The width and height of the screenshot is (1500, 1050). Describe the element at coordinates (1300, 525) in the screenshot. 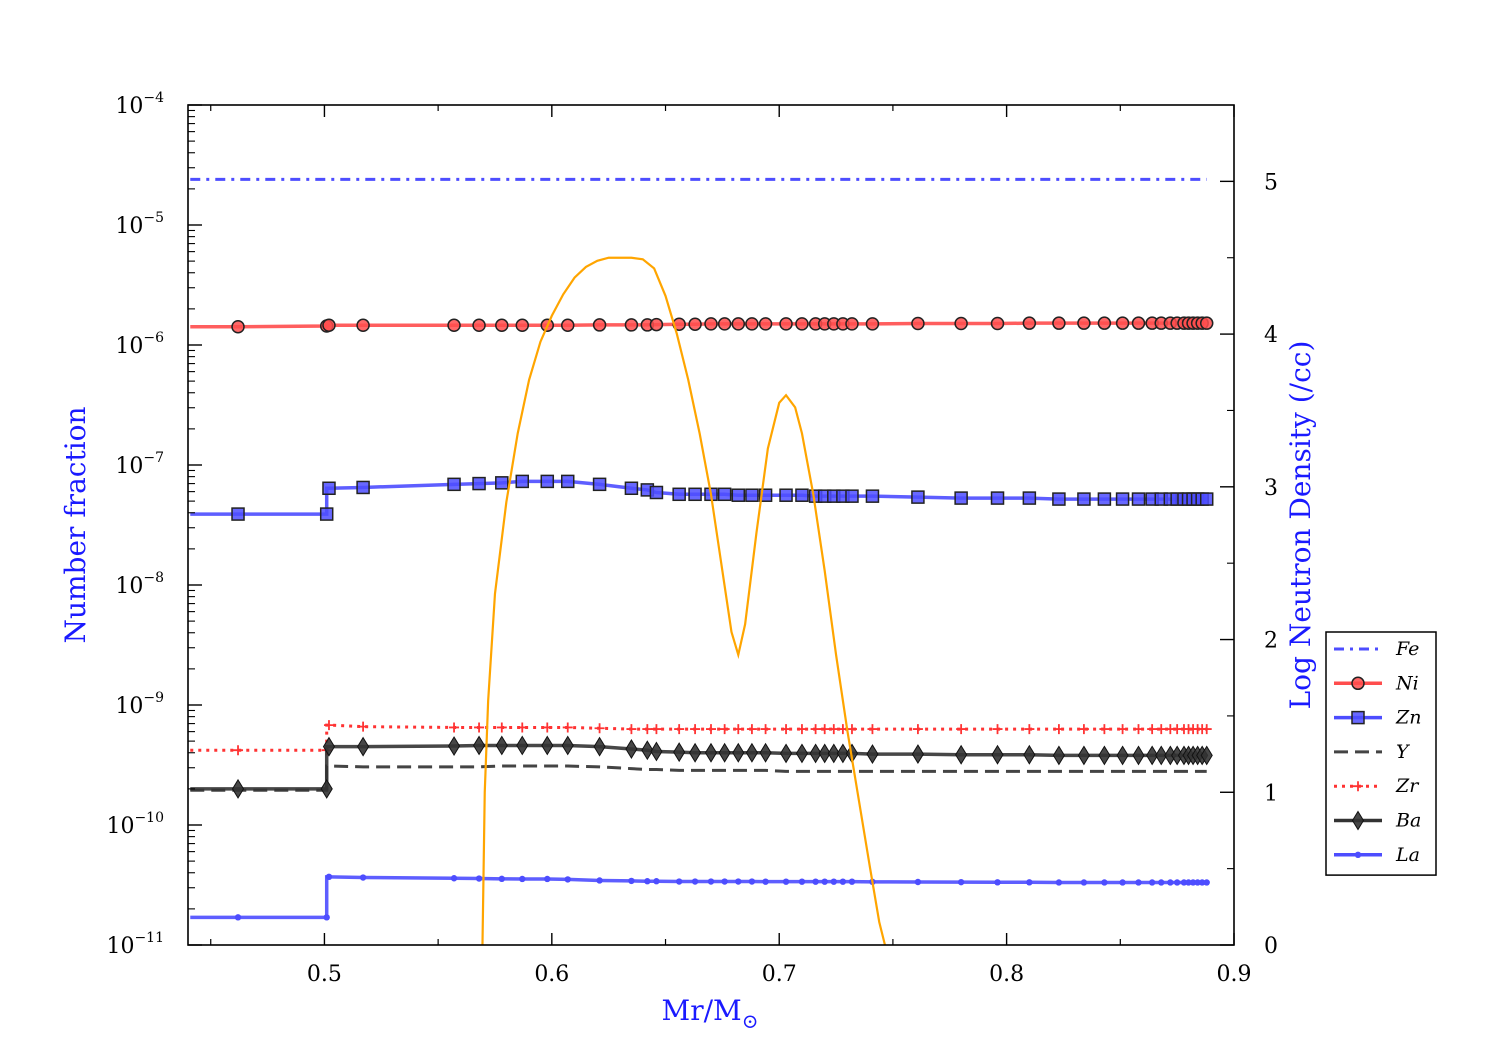

I see `y2-axis-label: Log Neutron Density (/cc)` at that location.